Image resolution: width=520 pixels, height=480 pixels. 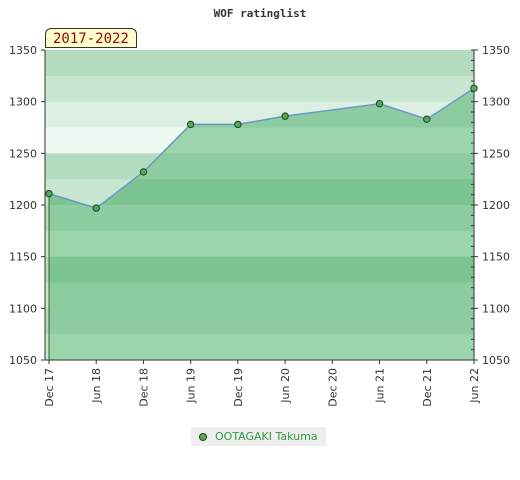 What do you see at coordinates (496, 153) in the screenshot?
I see `y-tick-label-right: 1250` at bounding box center [496, 153].